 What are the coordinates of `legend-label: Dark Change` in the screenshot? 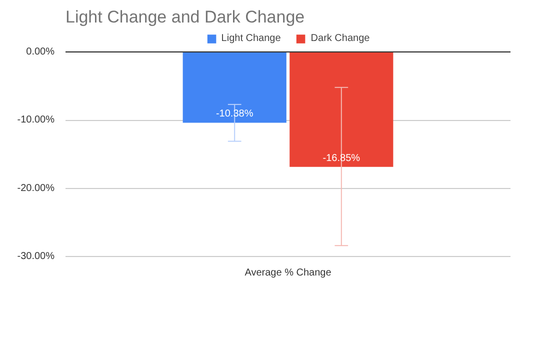 It's located at (340, 38).